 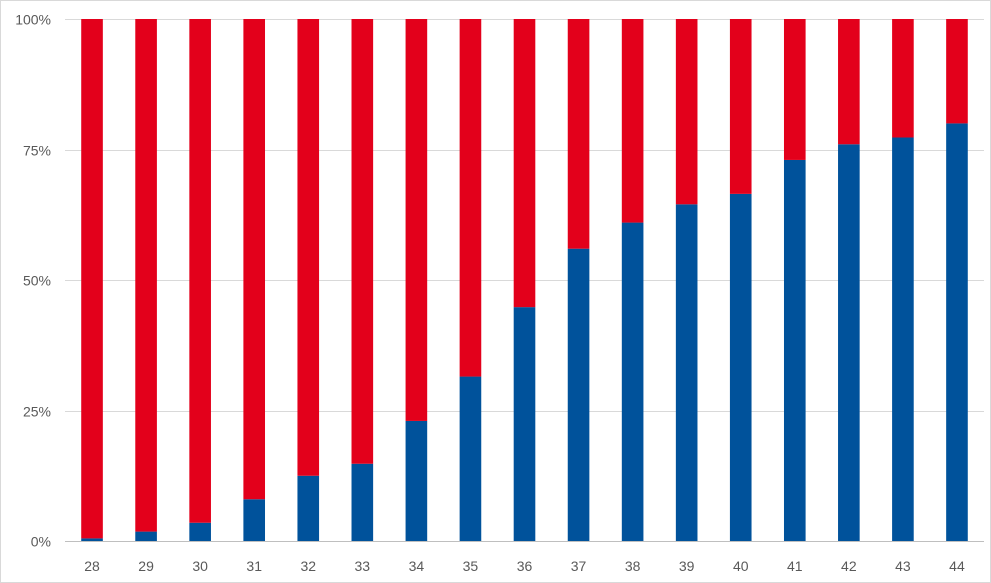 I want to click on x-tick-label: 41, so click(x=795, y=566).